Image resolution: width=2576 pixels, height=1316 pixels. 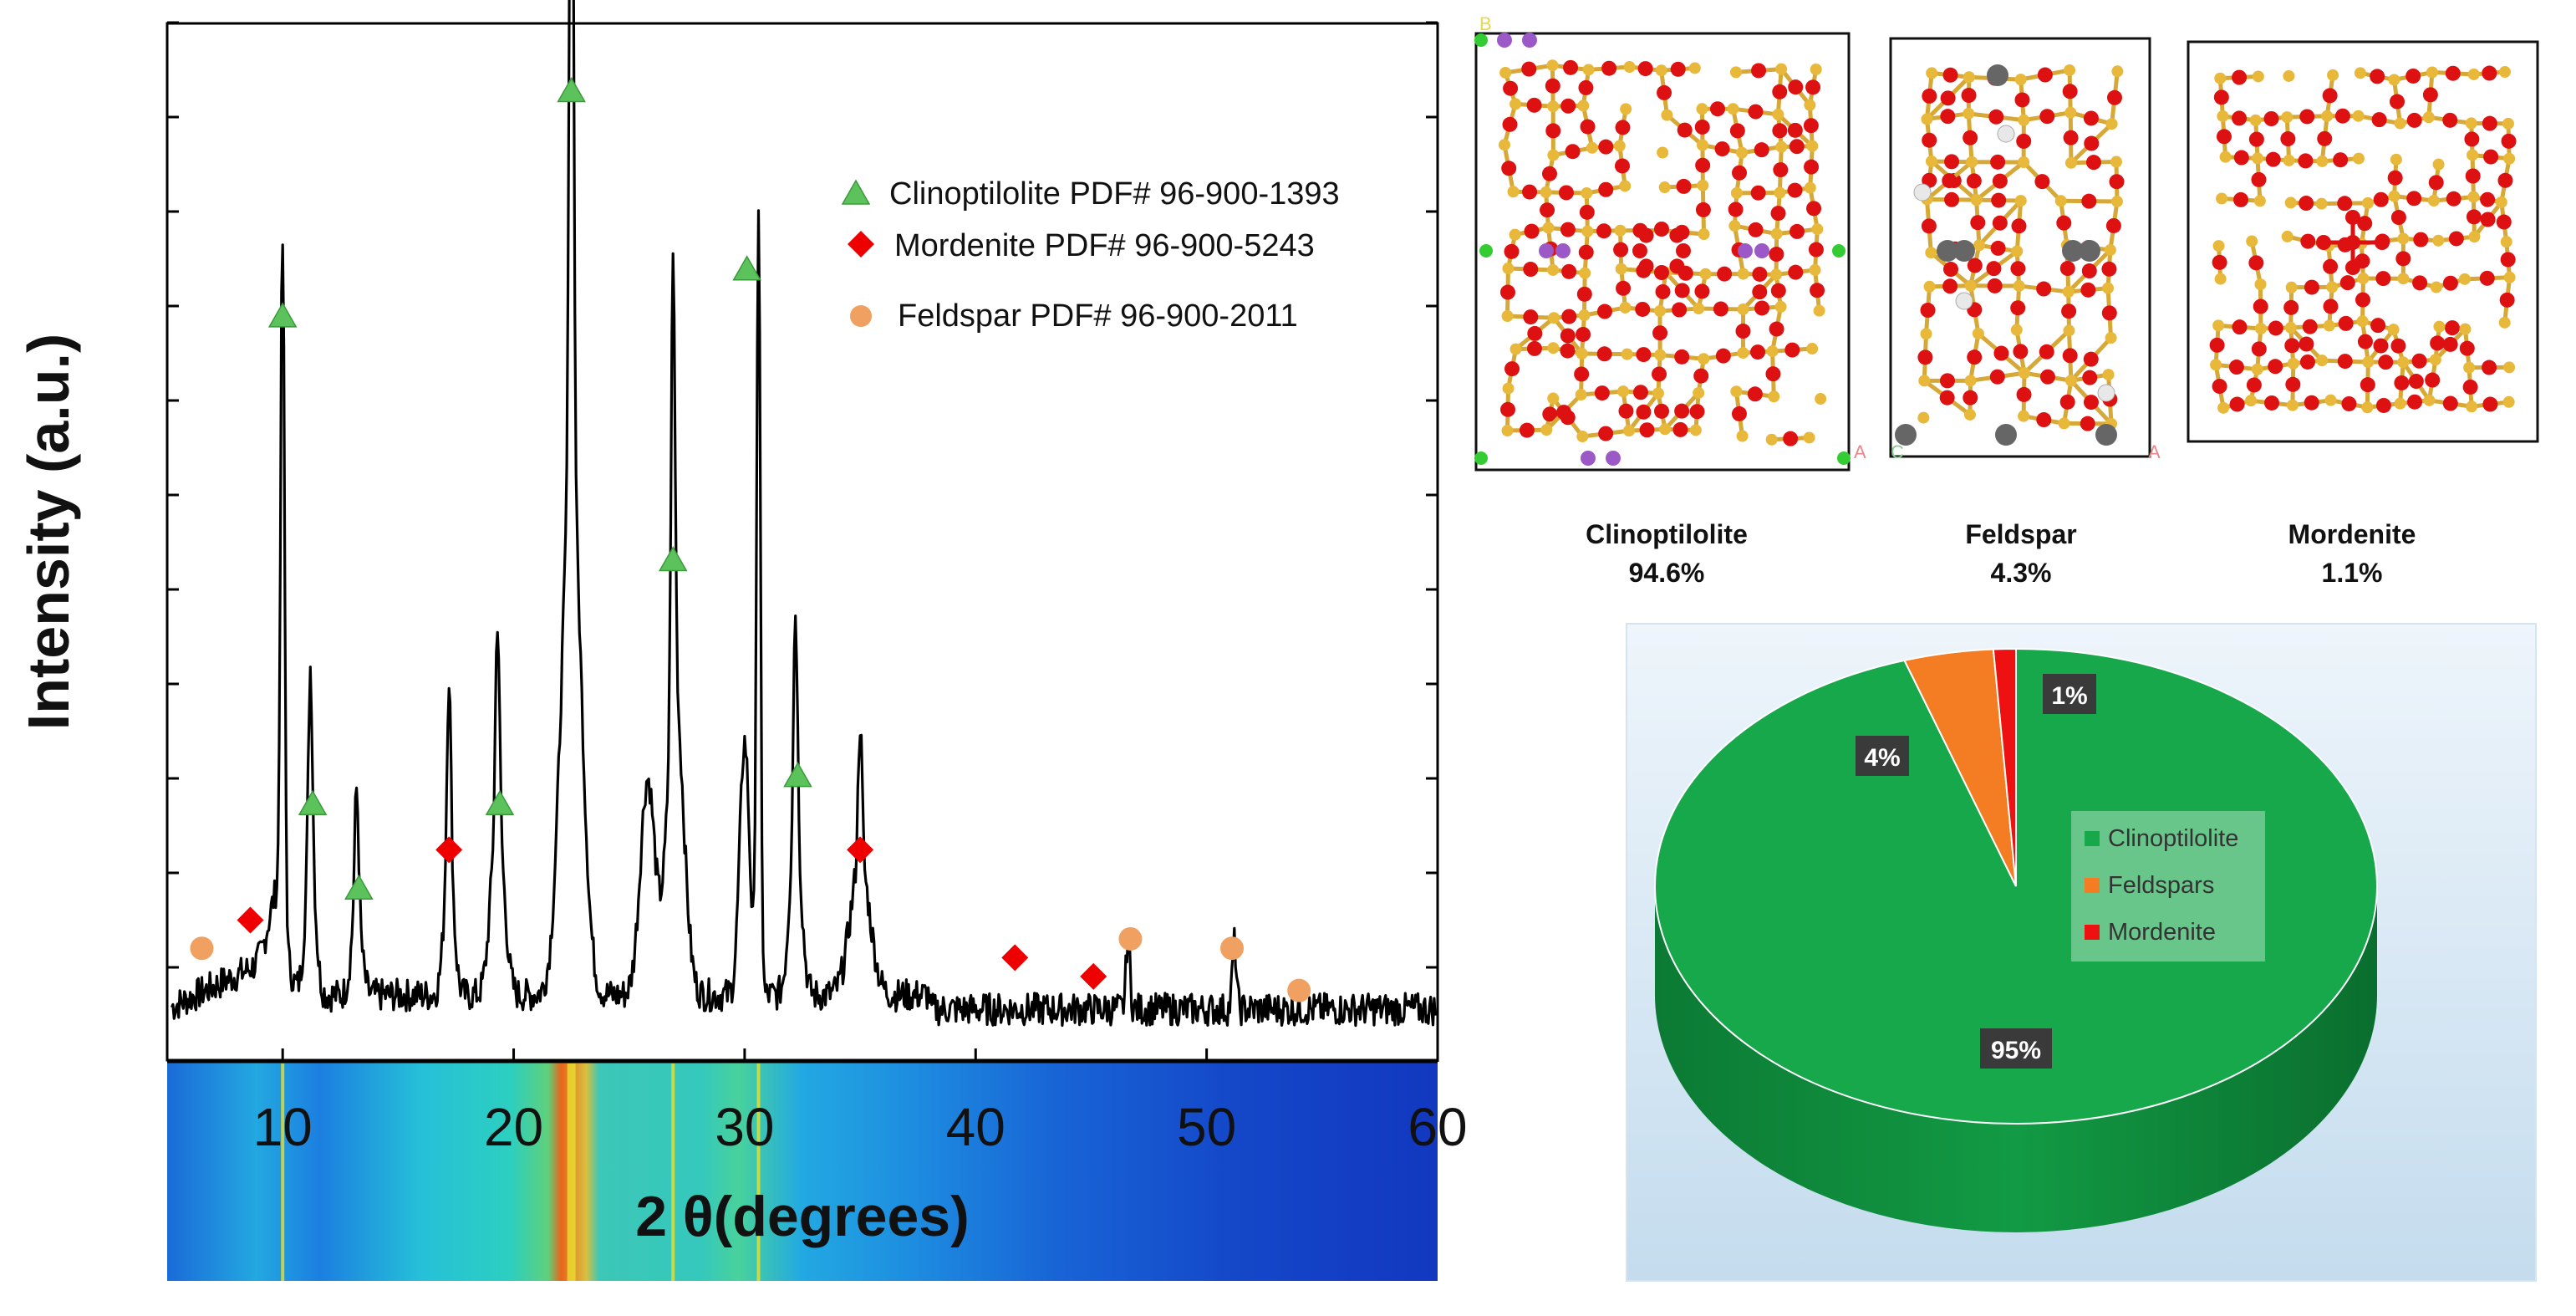 What do you see at coordinates (1206, 1127) in the screenshot?
I see `x-tick-label: 50` at bounding box center [1206, 1127].